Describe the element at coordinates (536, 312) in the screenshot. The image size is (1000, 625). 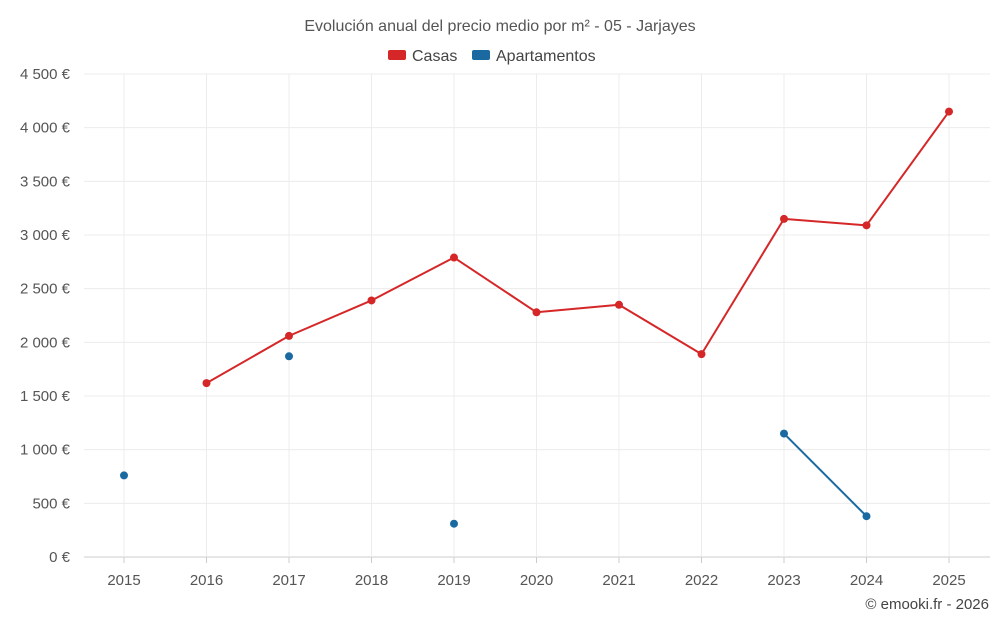
I see `data-point-casas-2020` at that location.